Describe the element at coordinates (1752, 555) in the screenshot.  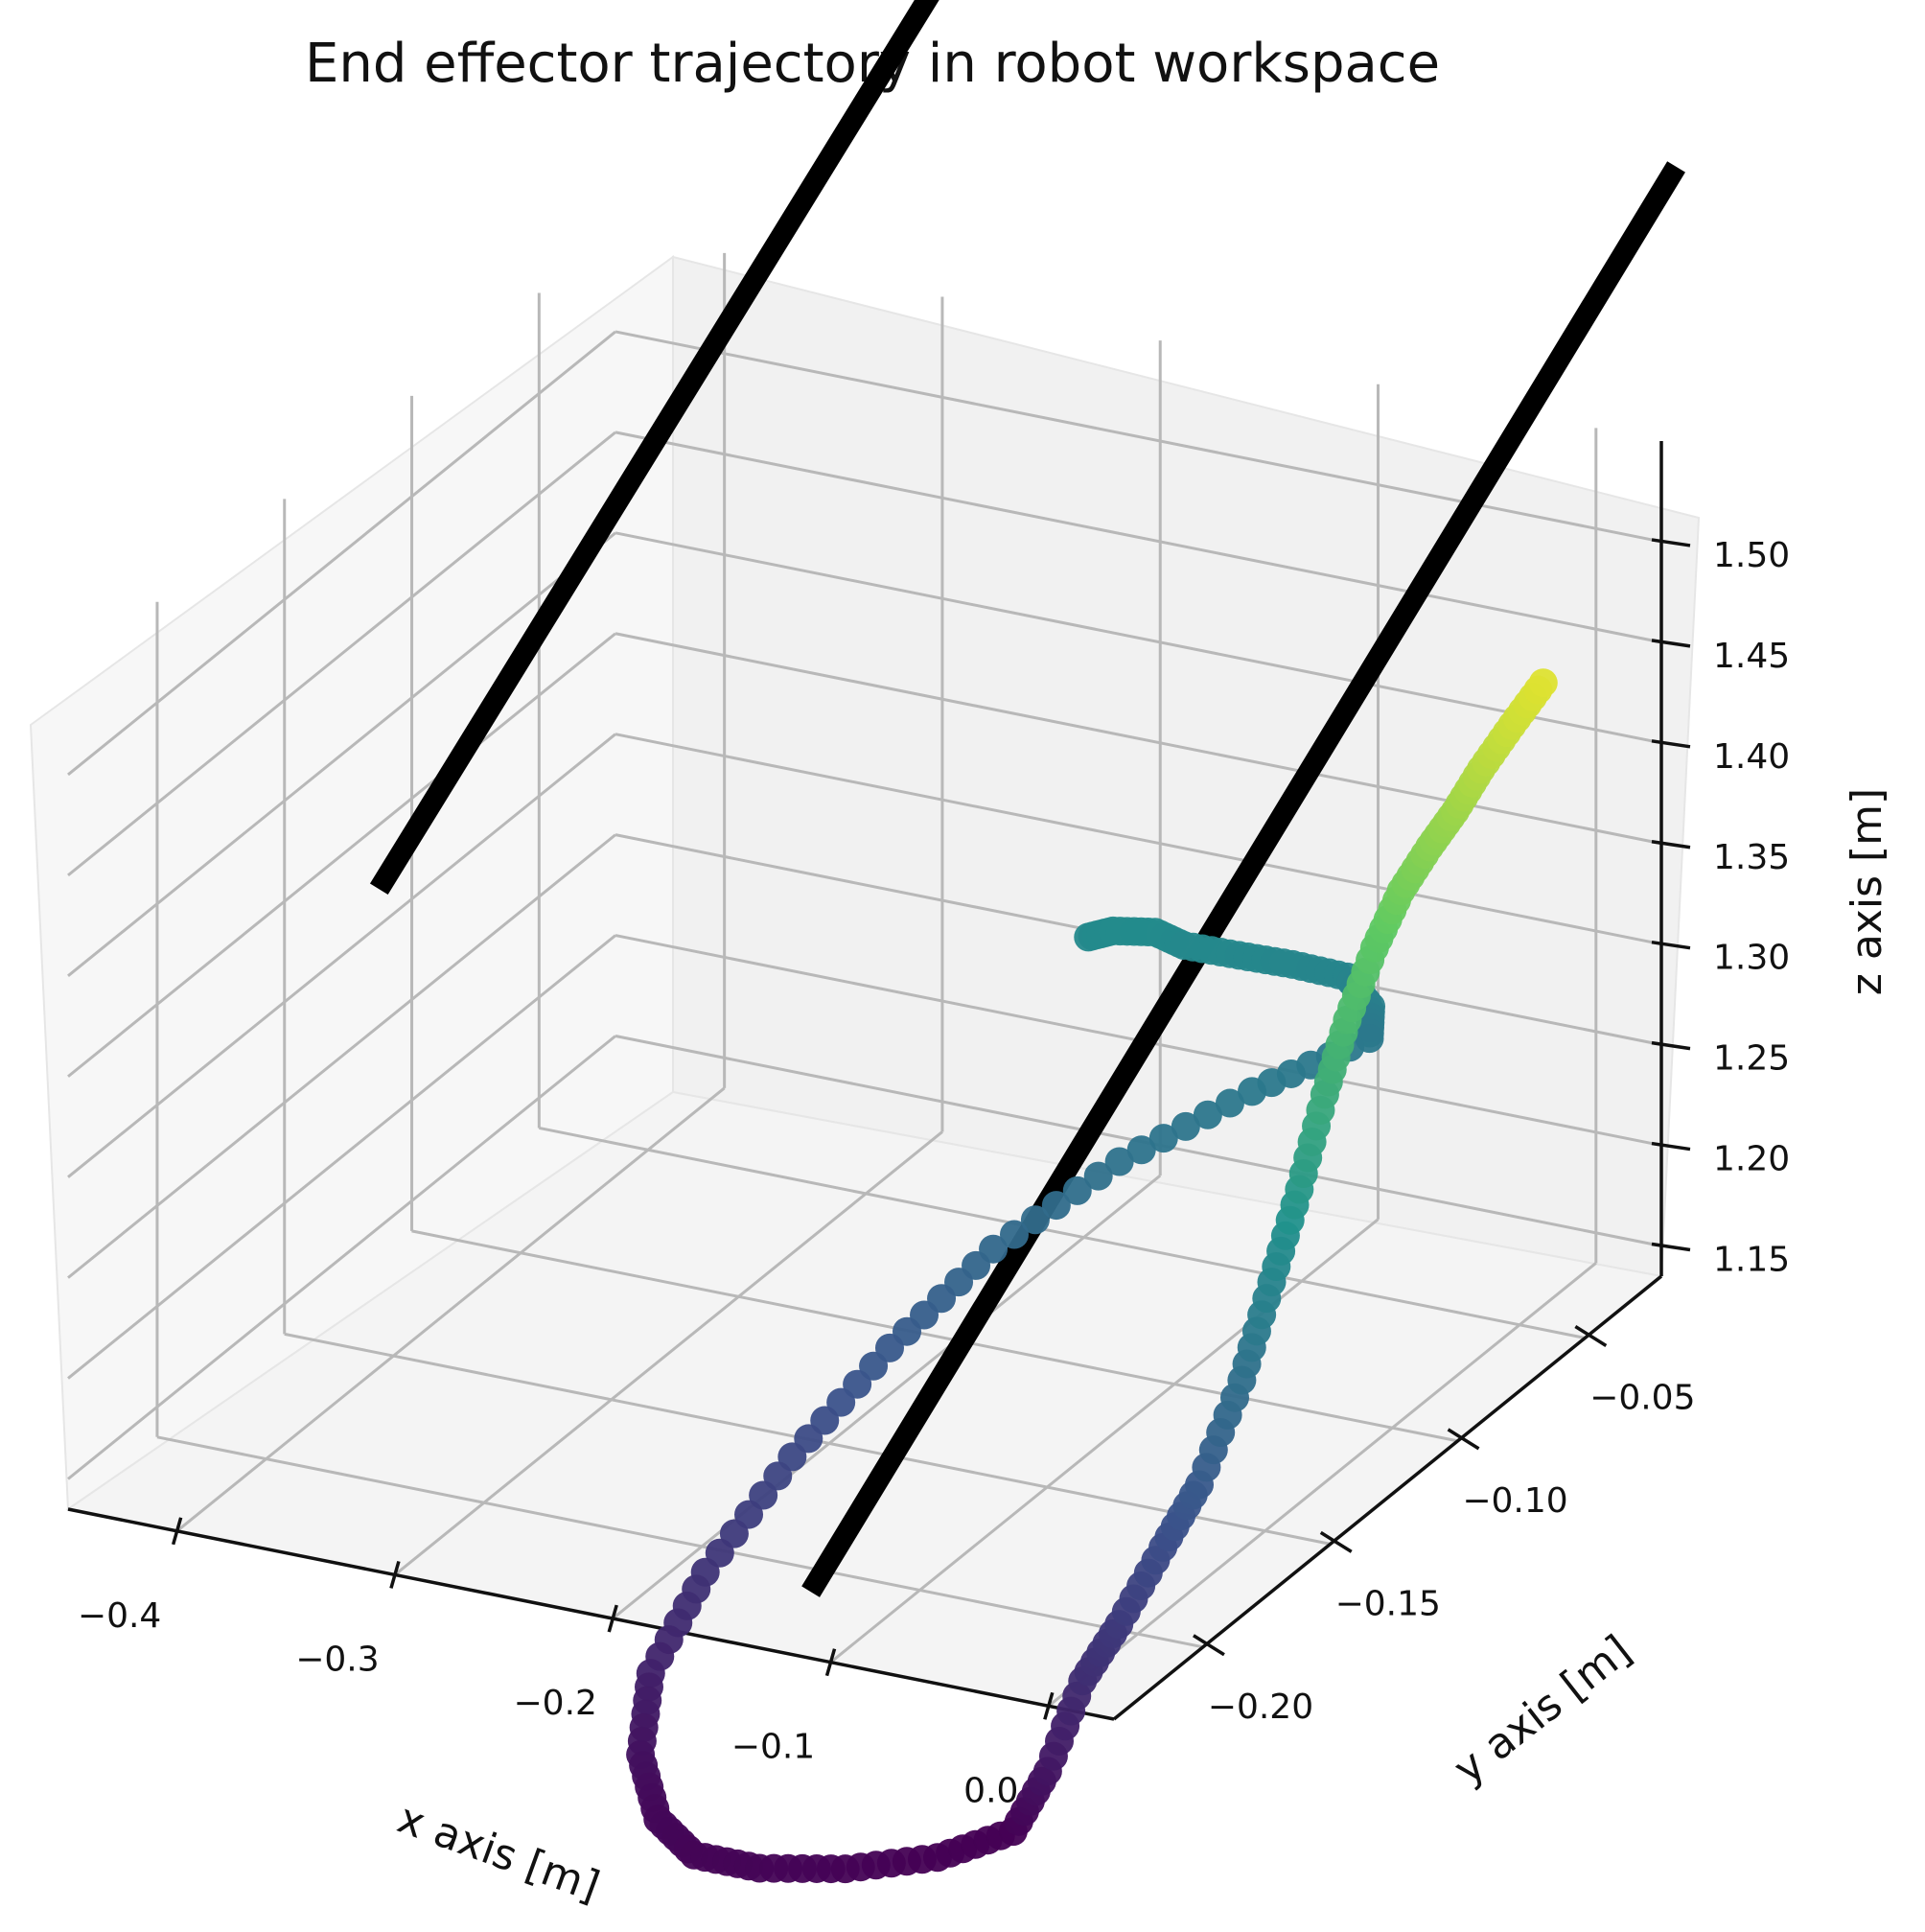
I see `z-tick-label: 1.50` at that location.